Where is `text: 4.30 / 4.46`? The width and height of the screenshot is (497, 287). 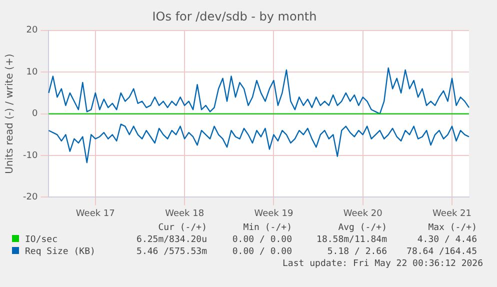
text: 4.30 / 4.46 is located at coordinates (446, 240).